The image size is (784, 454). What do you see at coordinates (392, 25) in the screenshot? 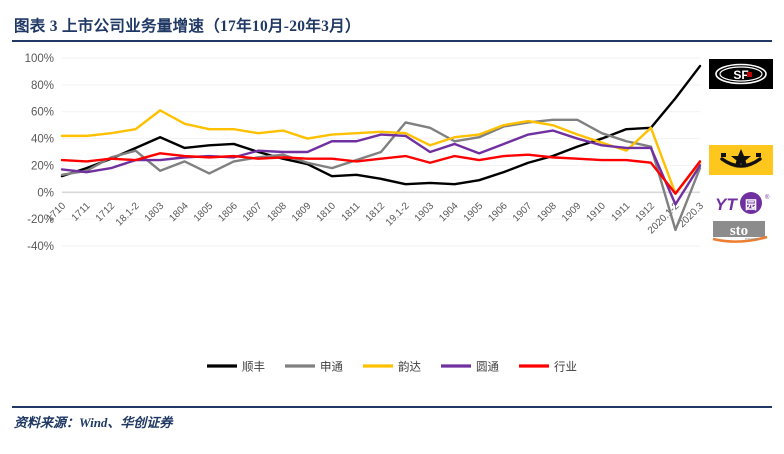
I see `chart-title-bar: 图表 3 上市公司业务量增速（17年10月-20年3月）` at bounding box center [392, 25].